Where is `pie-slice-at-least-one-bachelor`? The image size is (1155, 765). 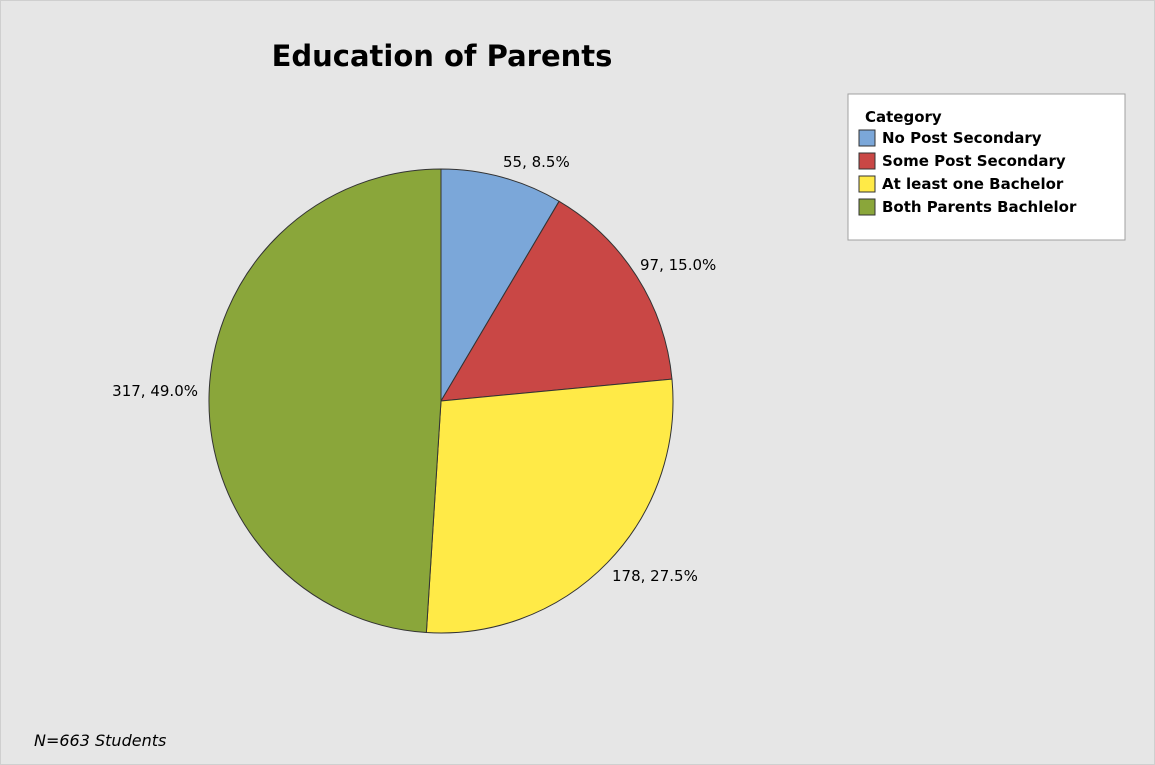
pie-slice-at-least-one-bachelor is located at coordinates (549, 506).